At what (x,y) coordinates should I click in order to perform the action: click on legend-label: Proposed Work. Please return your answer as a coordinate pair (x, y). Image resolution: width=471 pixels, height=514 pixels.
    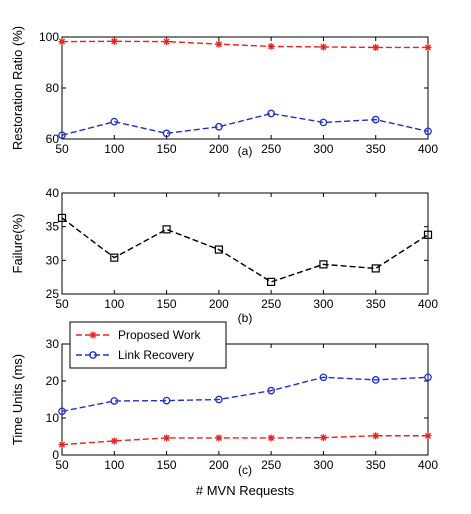
    Looking at the image, I should click on (159, 335).